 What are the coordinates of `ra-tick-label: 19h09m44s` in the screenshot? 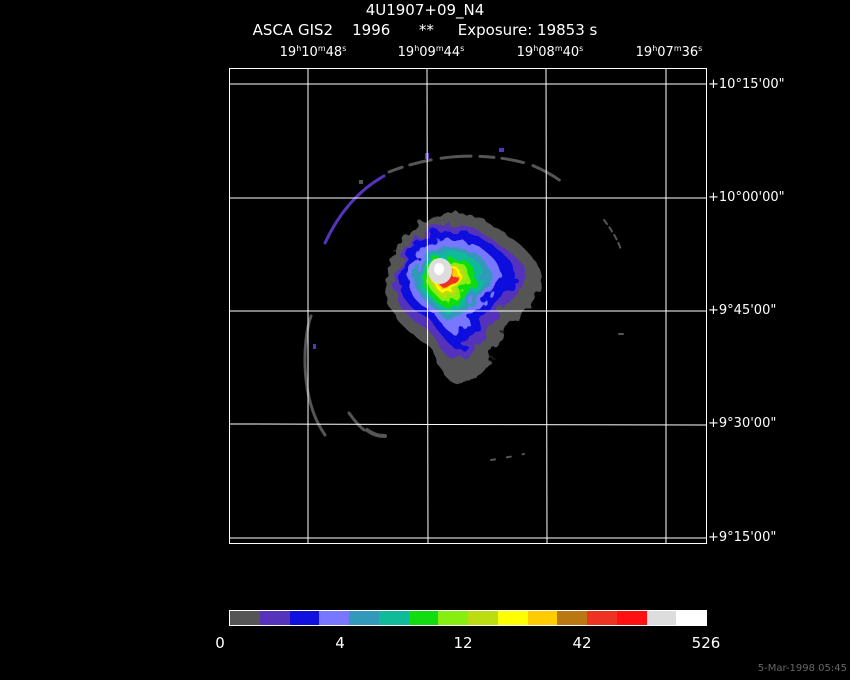 It's located at (431, 52).